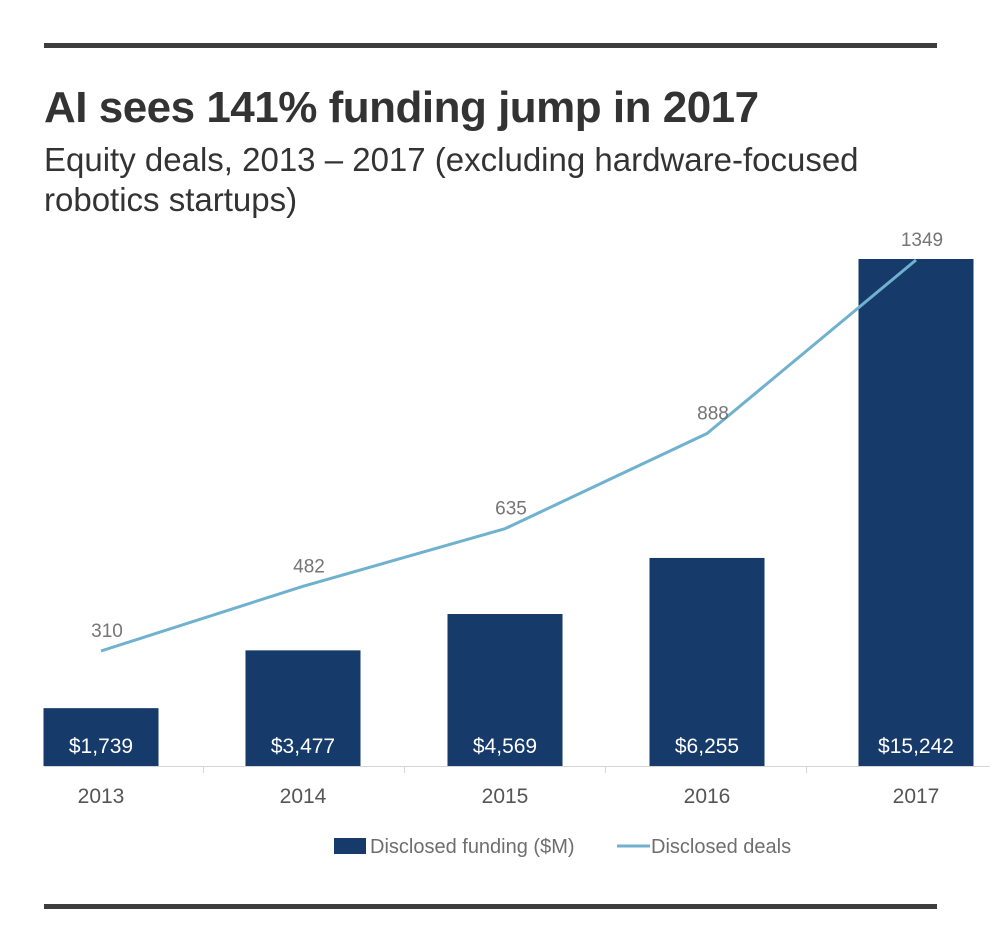 The width and height of the screenshot is (1008, 928). I want to click on bar-2015, so click(505, 690).